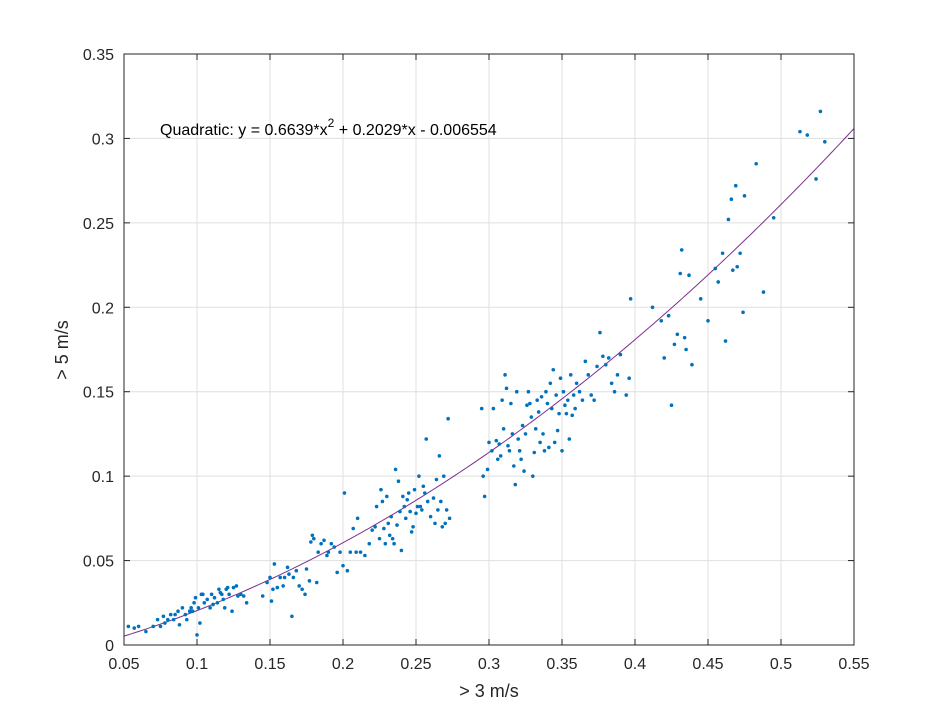  What do you see at coordinates (98, 55) in the screenshot?
I see `y-tick-label: 0.35` at bounding box center [98, 55].